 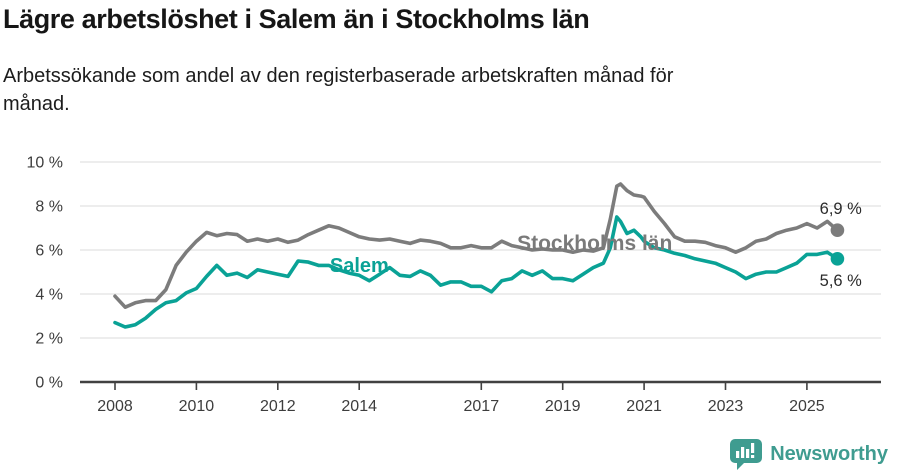 What do you see at coordinates (49, 295) in the screenshot?
I see `y-tick-label-4: 4 %` at bounding box center [49, 295].